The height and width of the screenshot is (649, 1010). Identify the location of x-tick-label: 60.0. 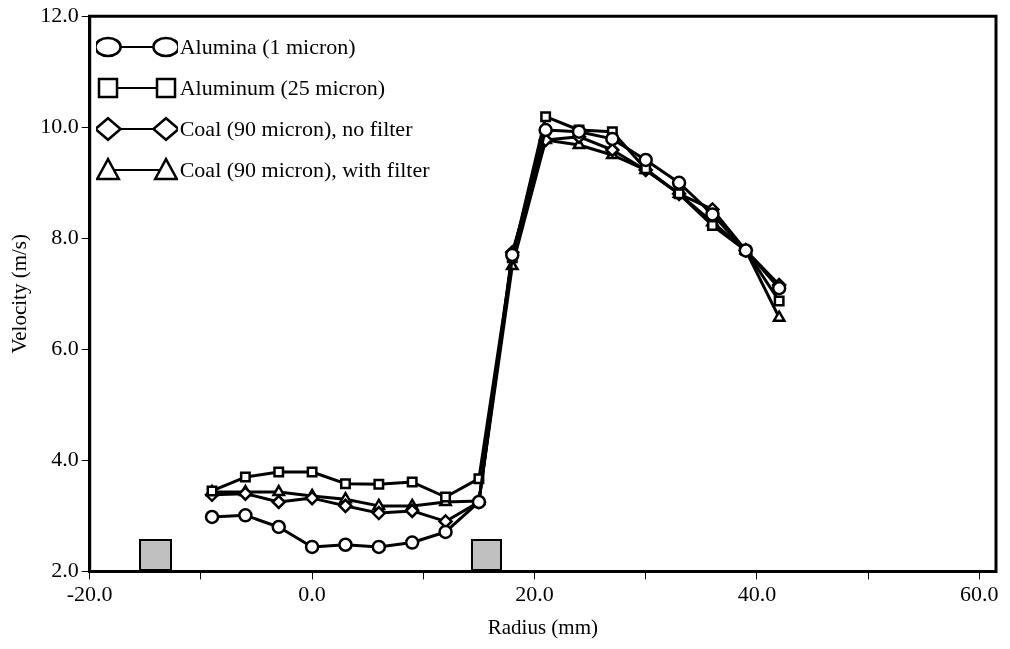
(979, 594).